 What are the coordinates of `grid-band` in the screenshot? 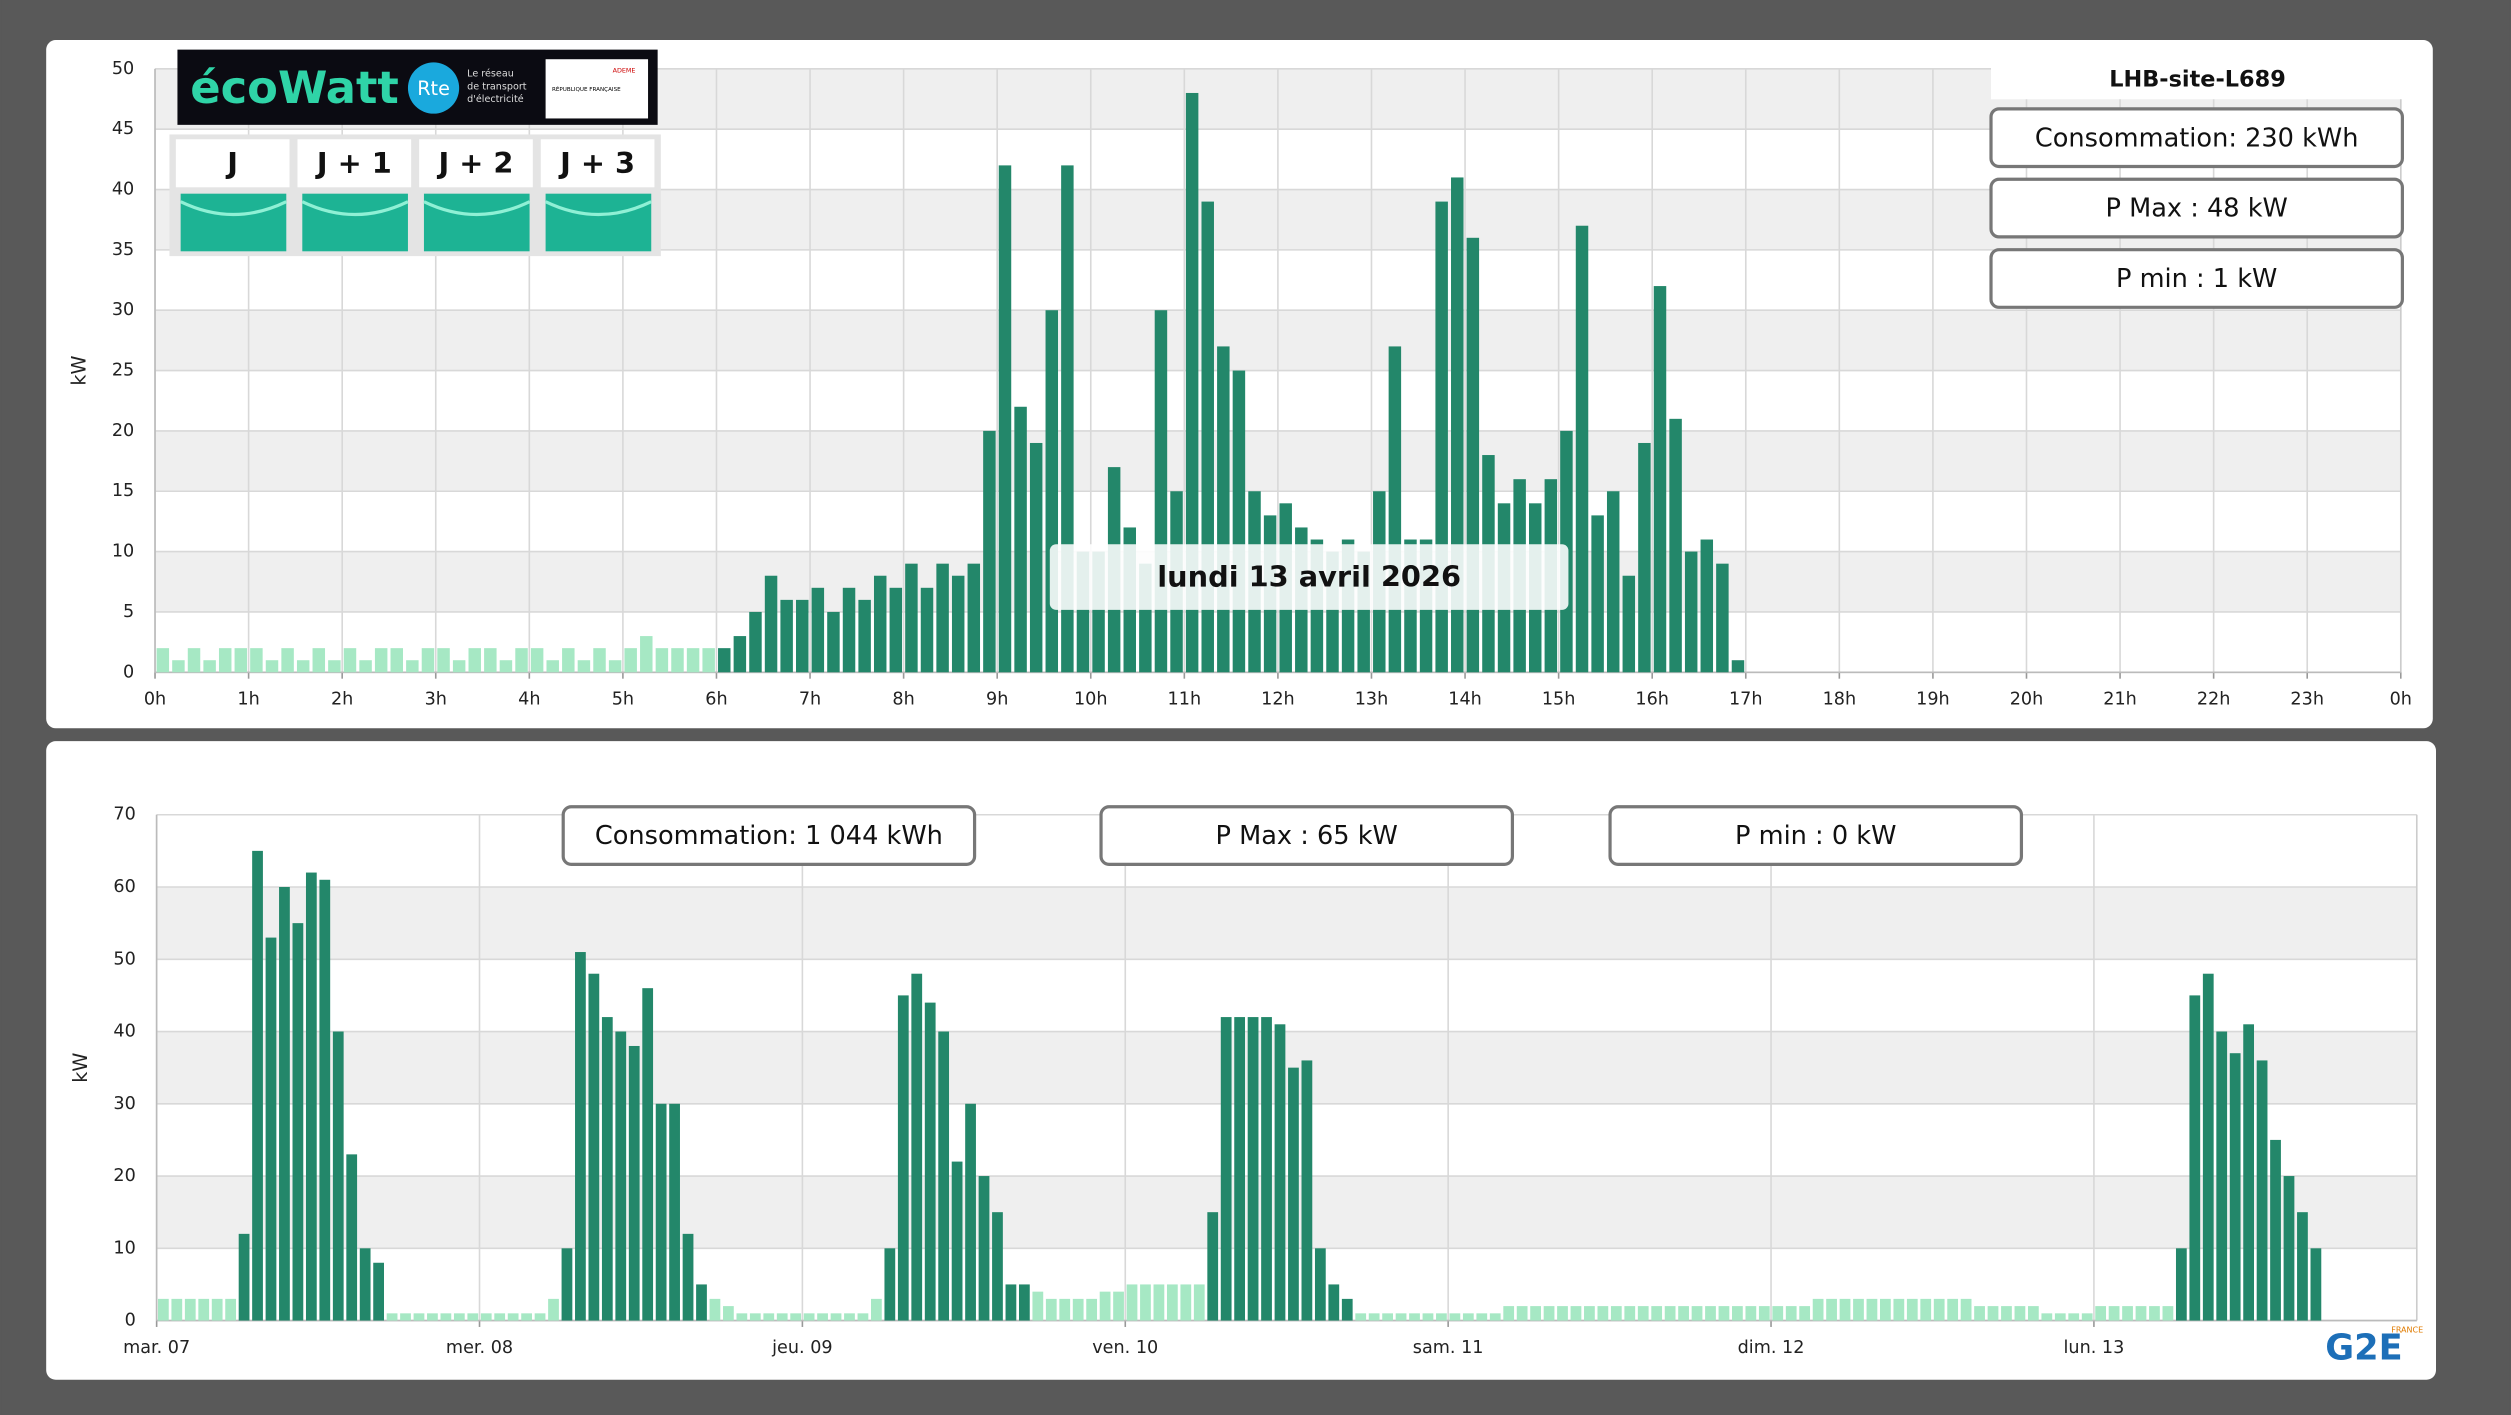 It's located at (1286, 1140).